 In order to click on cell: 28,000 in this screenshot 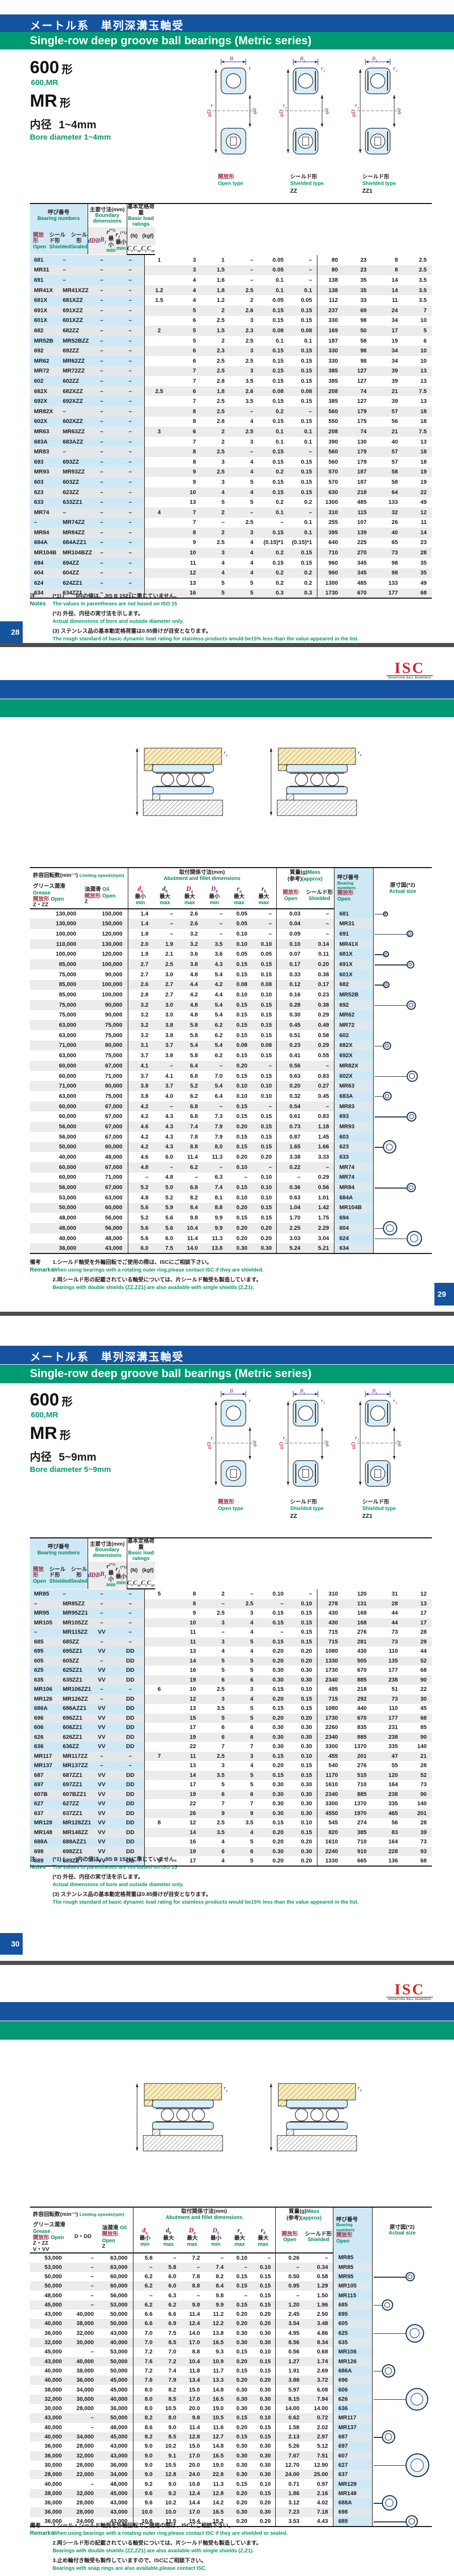, I will do `click(85, 2446)`.